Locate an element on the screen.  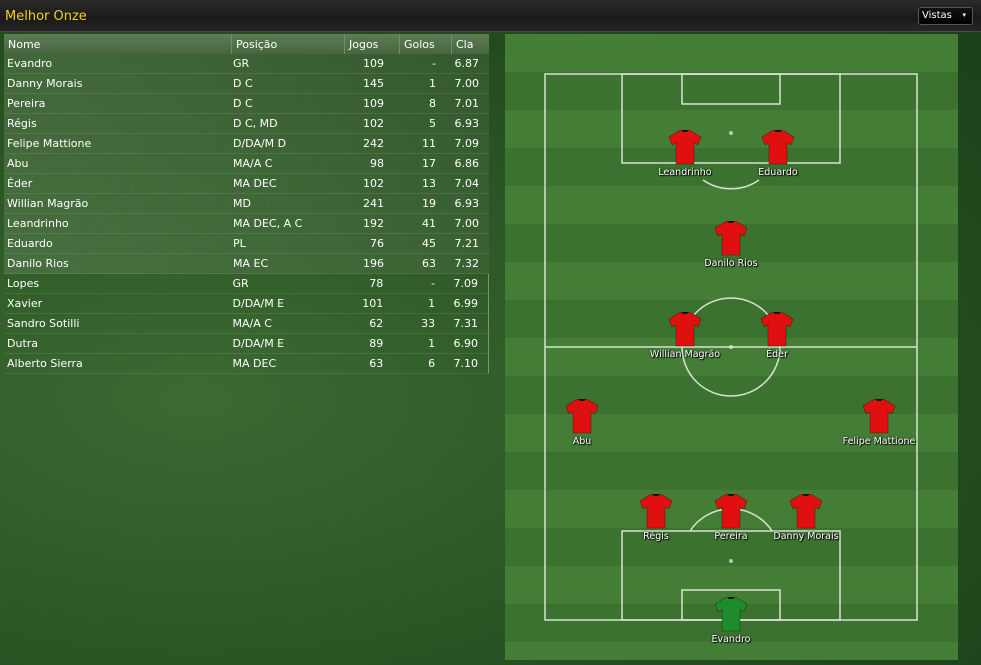
position-cell: MA DEC is located at coordinates (255, 183).